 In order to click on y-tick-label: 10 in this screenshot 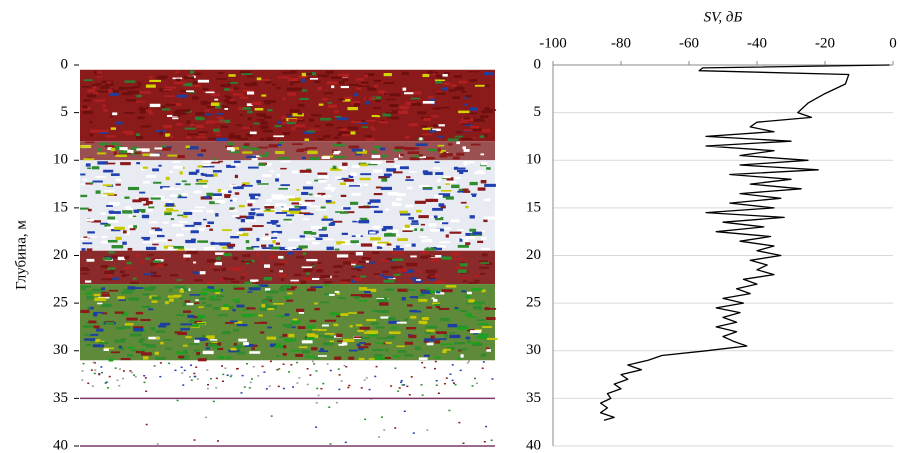, I will do `click(60, 160)`.